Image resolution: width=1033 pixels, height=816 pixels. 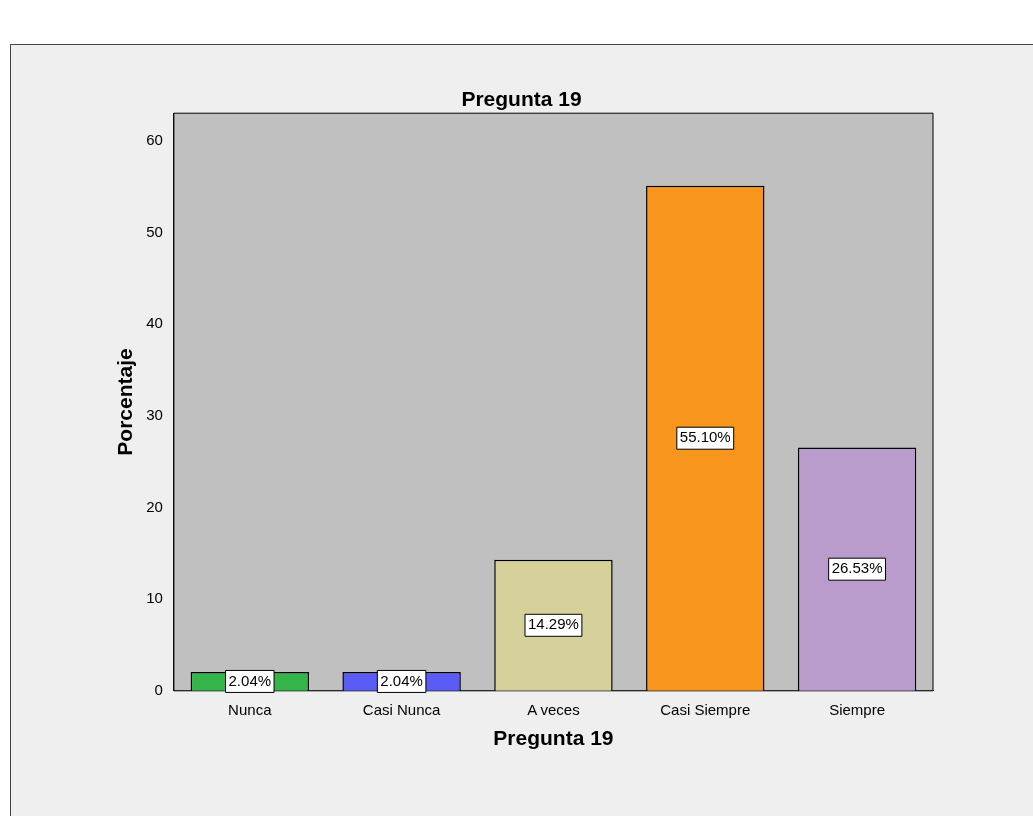 I want to click on data-label: 26.53%, so click(x=857, y=568).